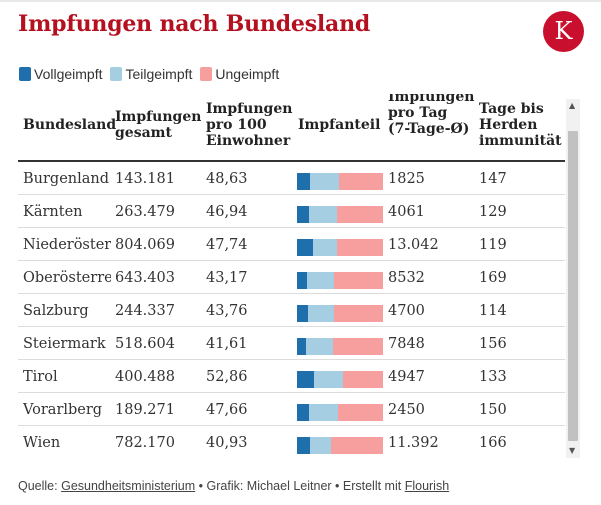 This screenshot has width=601, height=505. Describe the element at coordinates (40, 377) in the screenshot. I see `cell-bundesland: Tirol` at that location.